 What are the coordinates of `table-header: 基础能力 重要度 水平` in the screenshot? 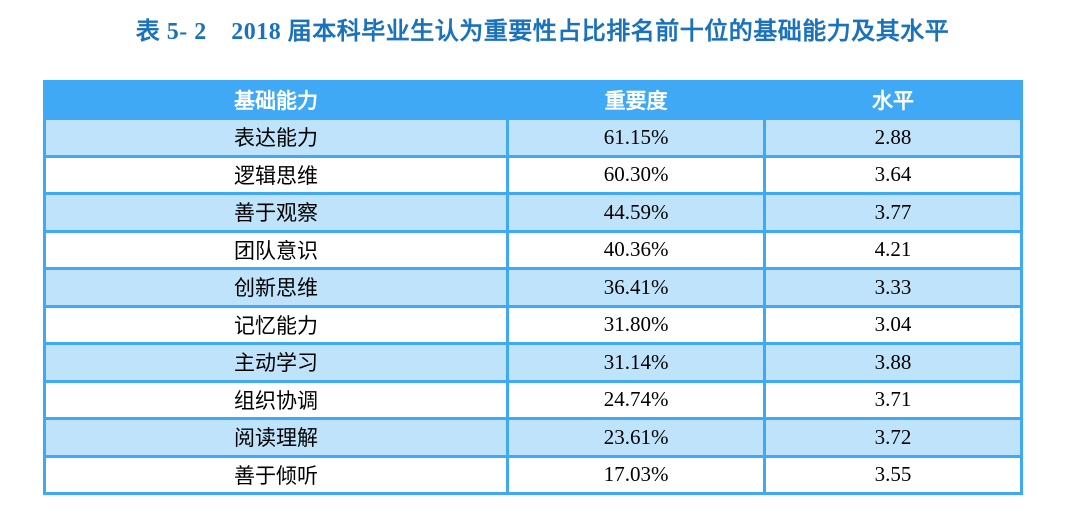 It's located at (532, 100).